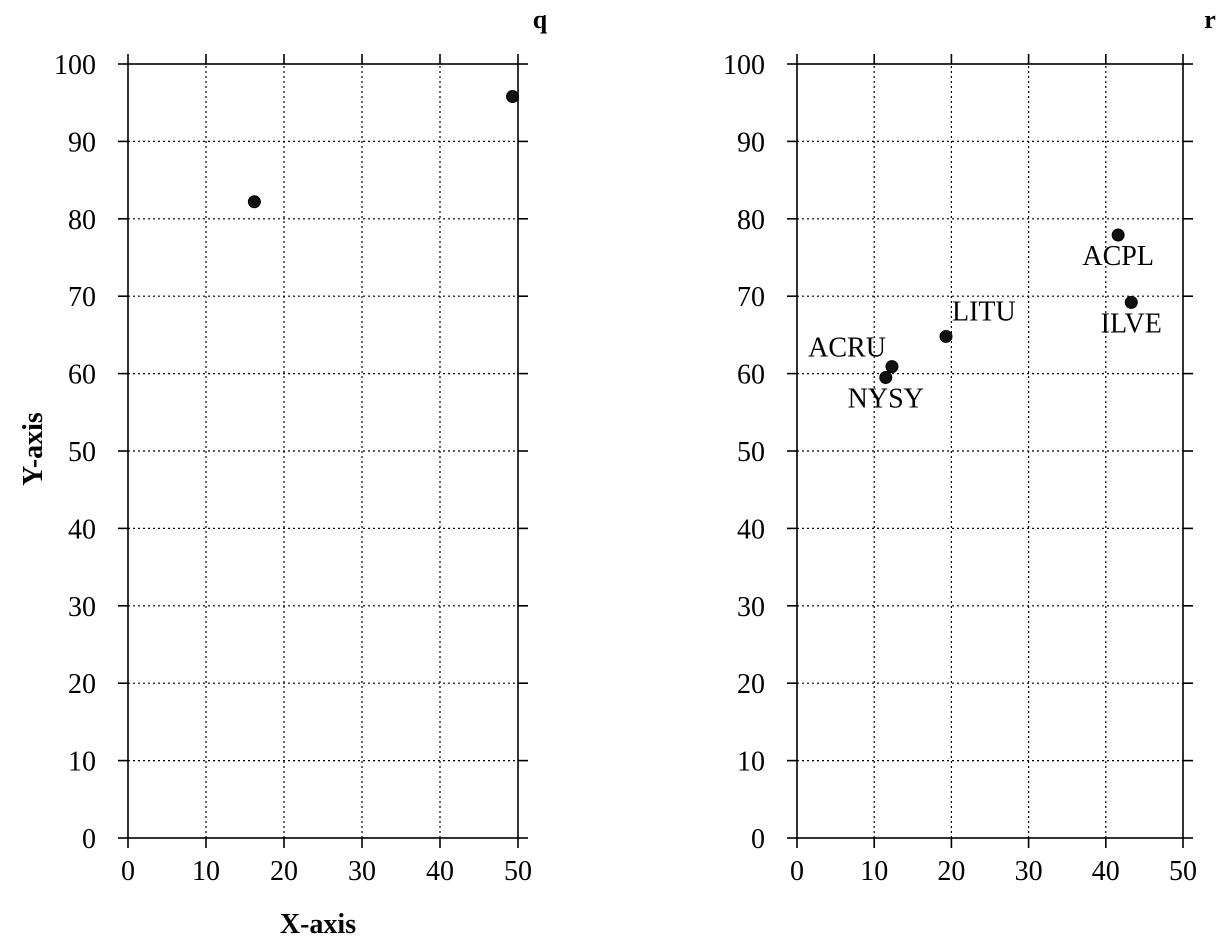 The width and height of the screenshot is (1227, 946). Describe the element at coordinates (984, 311) in the screenshot. I see `point-label-litu: LITU` at that location.